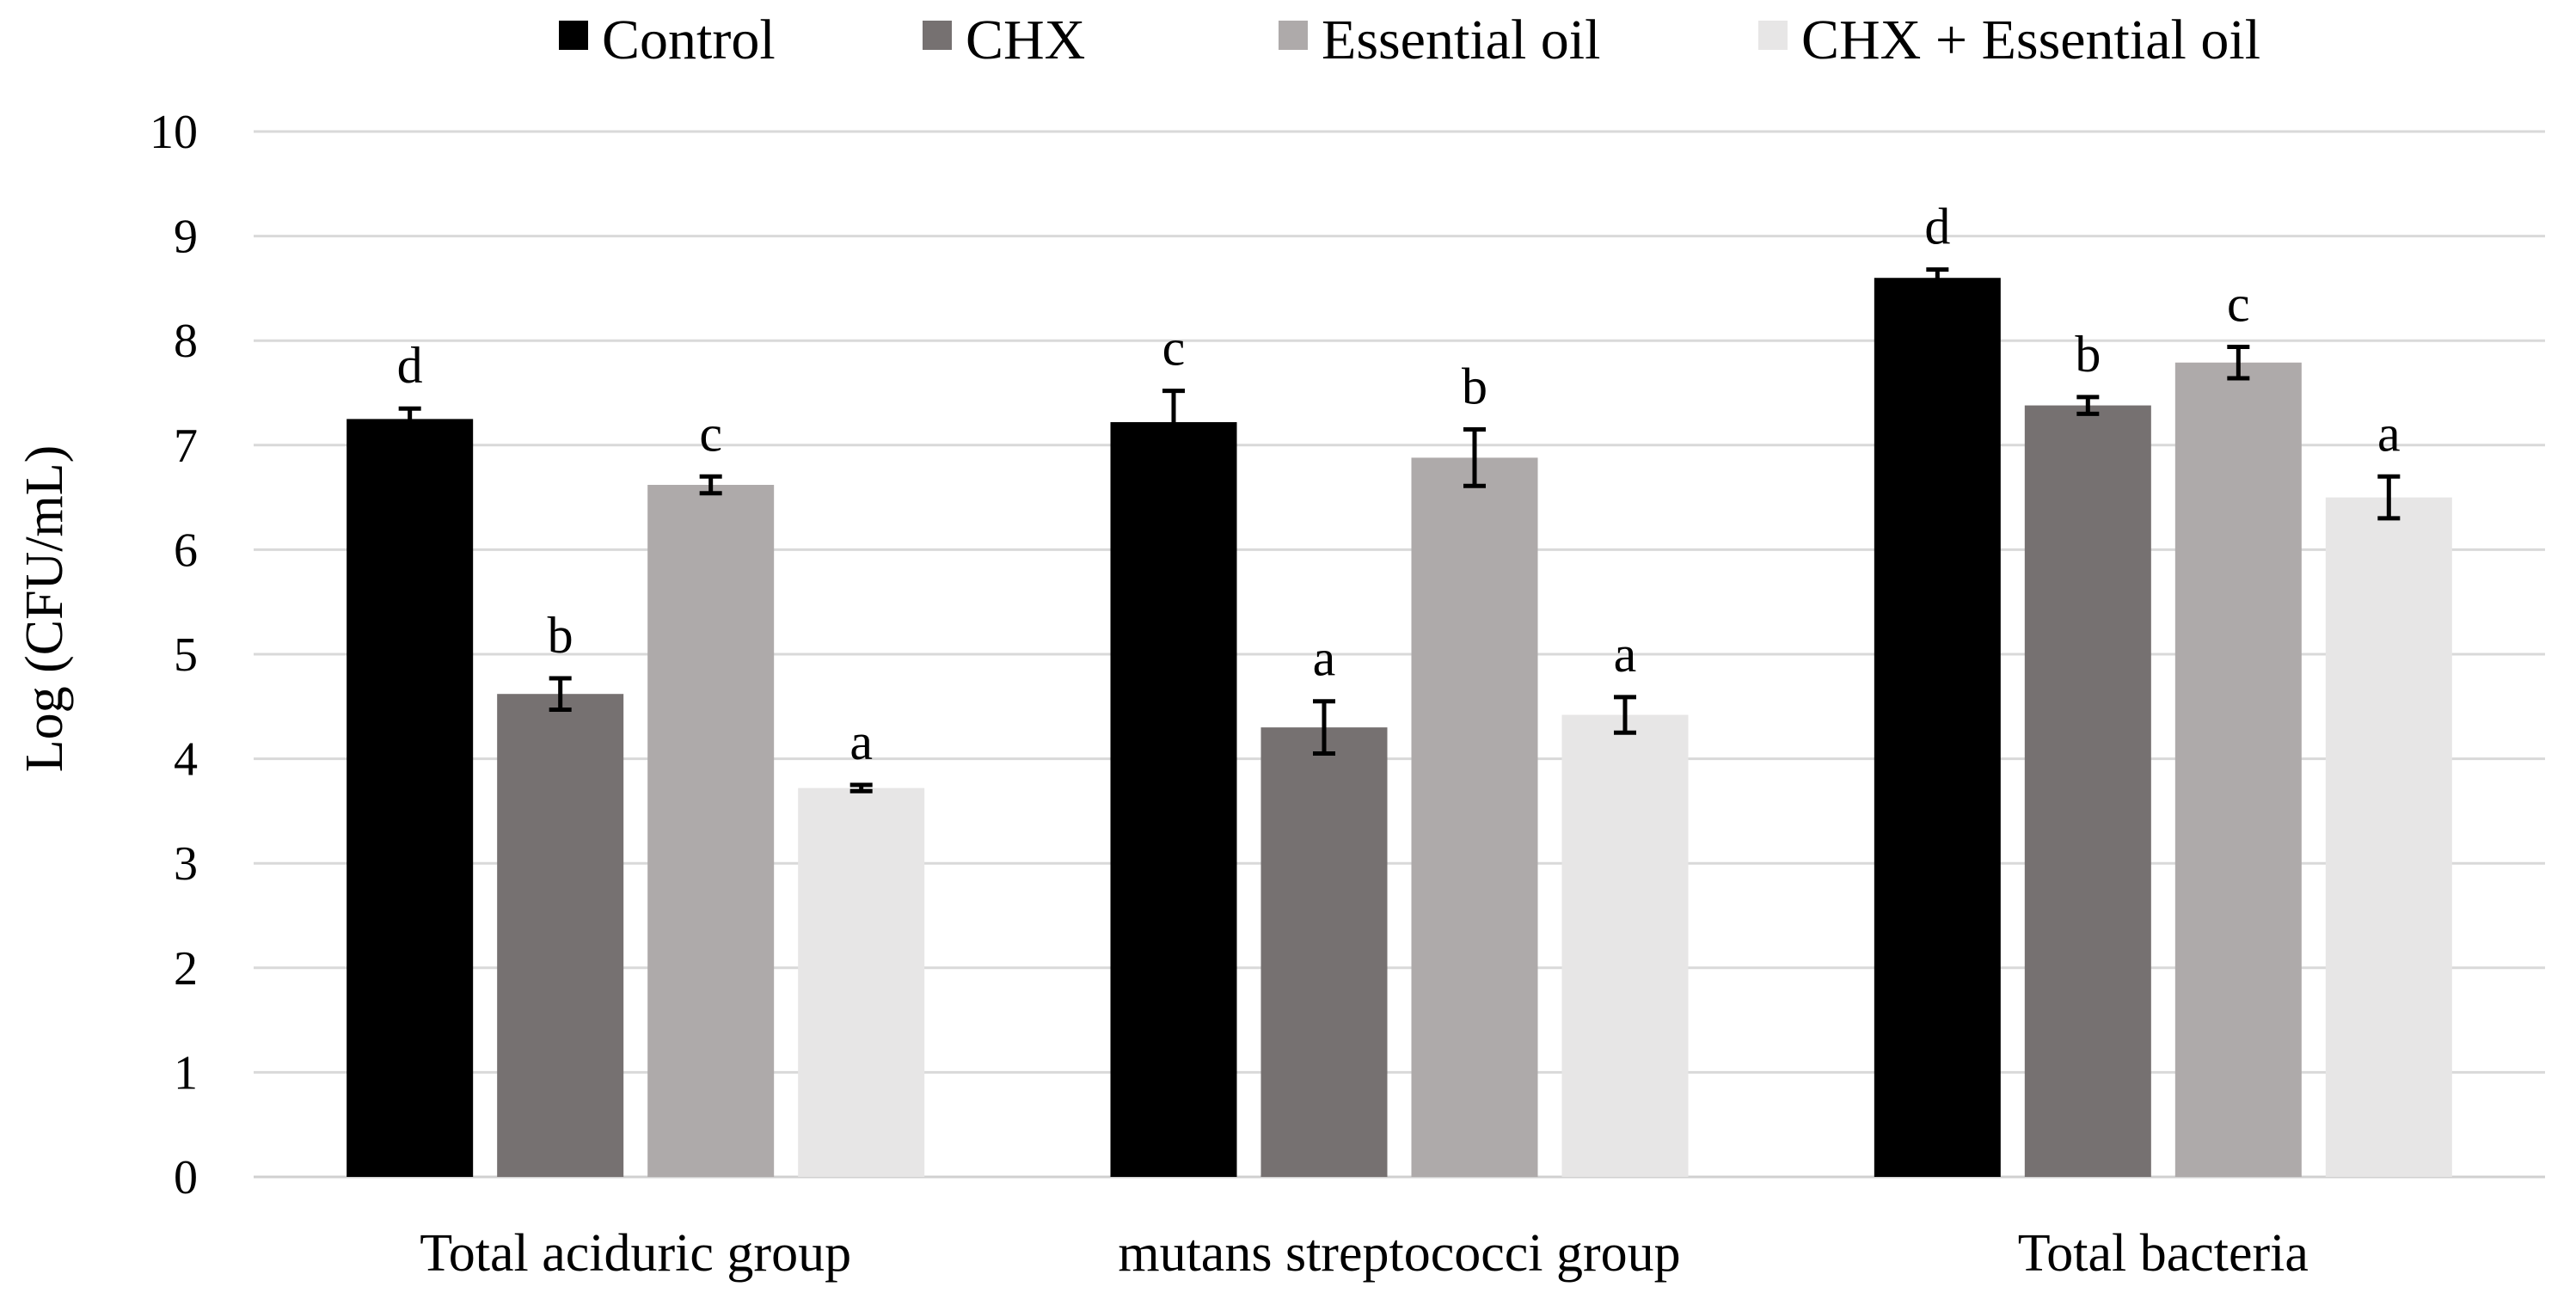 Image resolution: width=2576 pixels, height=1305 pixels. What do you see at coordinates (186, 237) in the screenshot?
I see `y-tick-label: 9` at bounding box center [186, 237].